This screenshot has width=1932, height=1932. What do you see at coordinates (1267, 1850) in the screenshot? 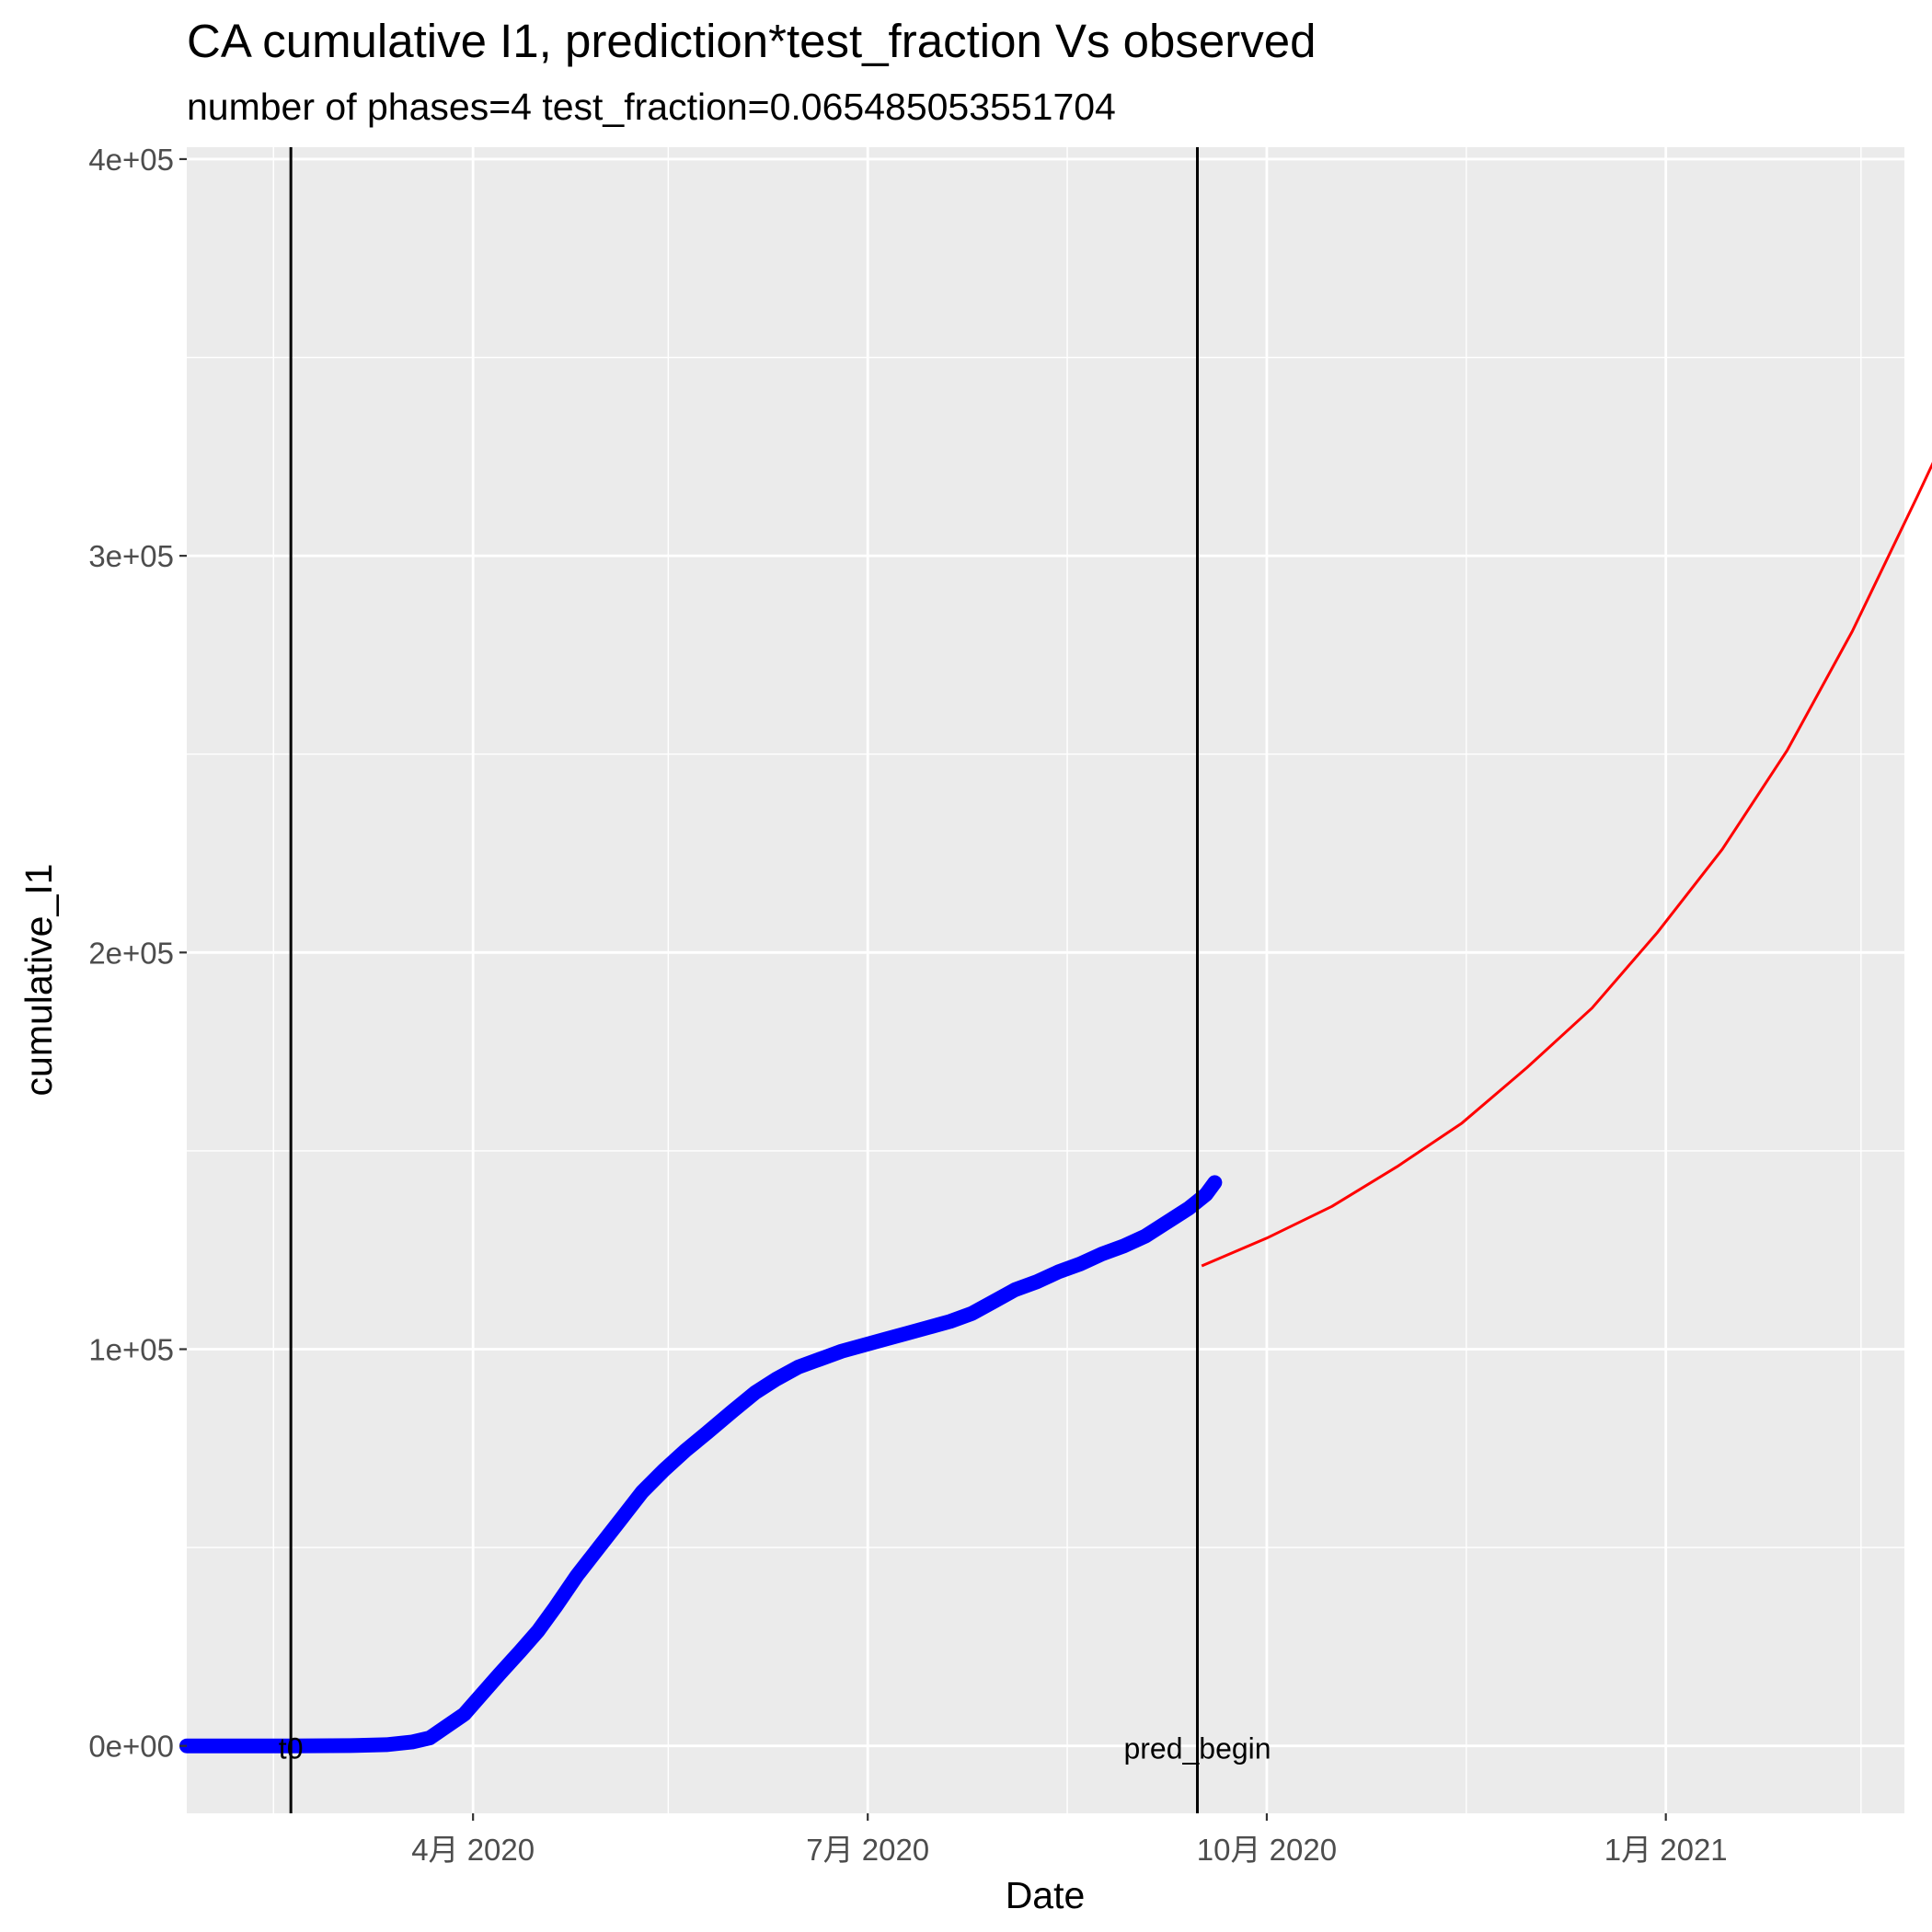
I see `x-tick-label: 10月 2020` at bounding box center [1267, 1850].